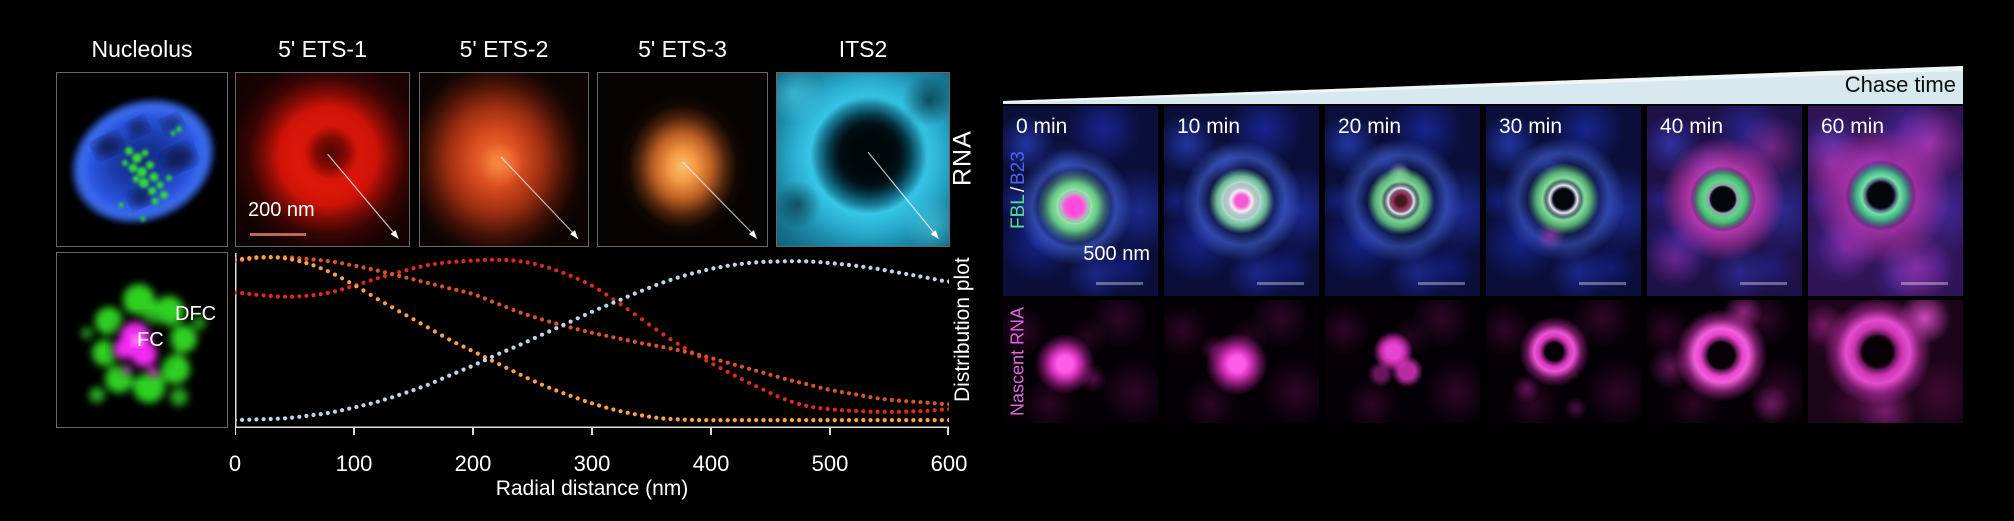 The image size is (2014, 521). Describe the element at coordinates (1018, 168) in the screenshot. I see `b23-label: B23` at that location.